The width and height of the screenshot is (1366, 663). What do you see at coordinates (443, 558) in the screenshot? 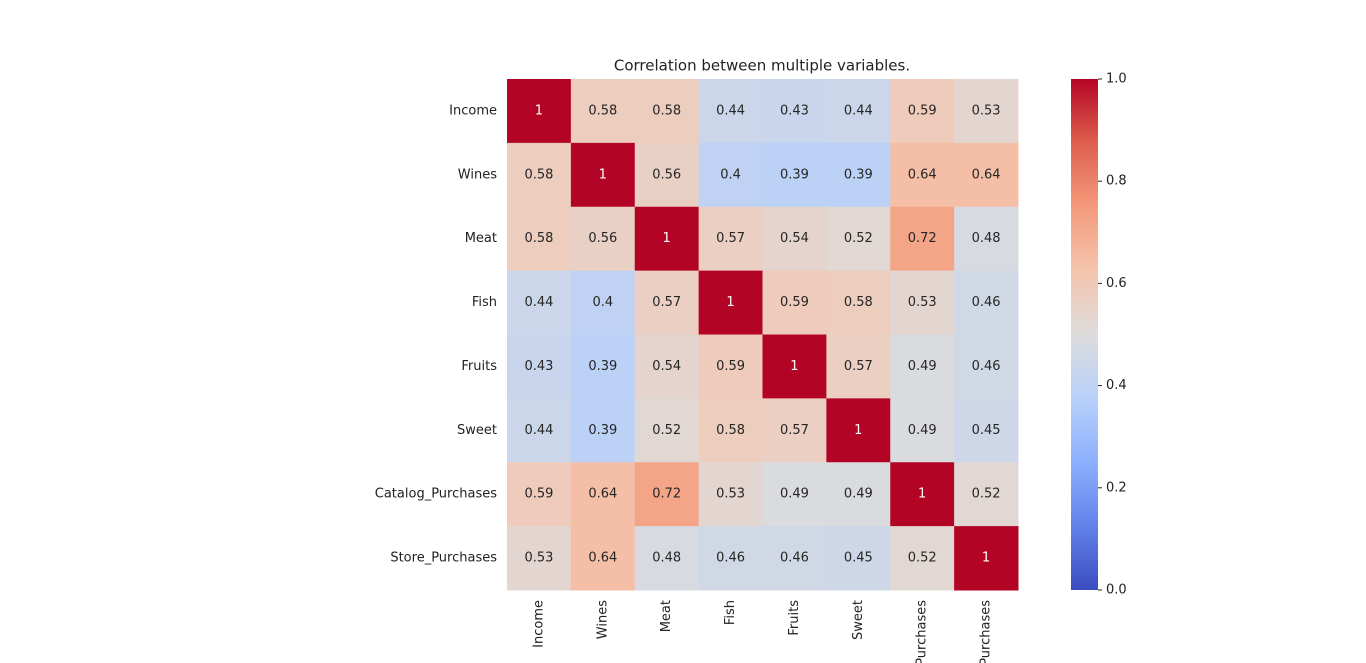
I see `y-tick-label: Store_Purchases` at bounding box center [443, 558].